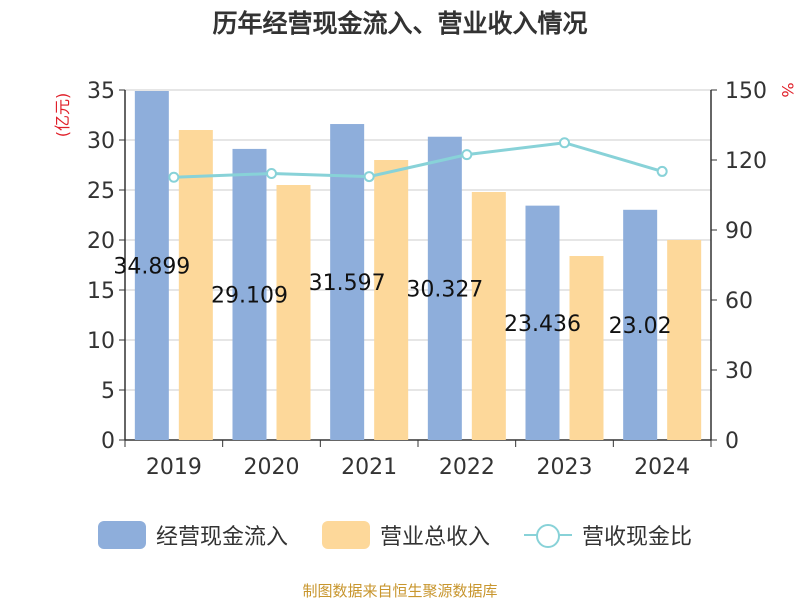 This screenshot has height=601, width=800. Describe the element at coordinates (732, 441) in the screenshot. I see `y-right-tick-label: 0` at that location.